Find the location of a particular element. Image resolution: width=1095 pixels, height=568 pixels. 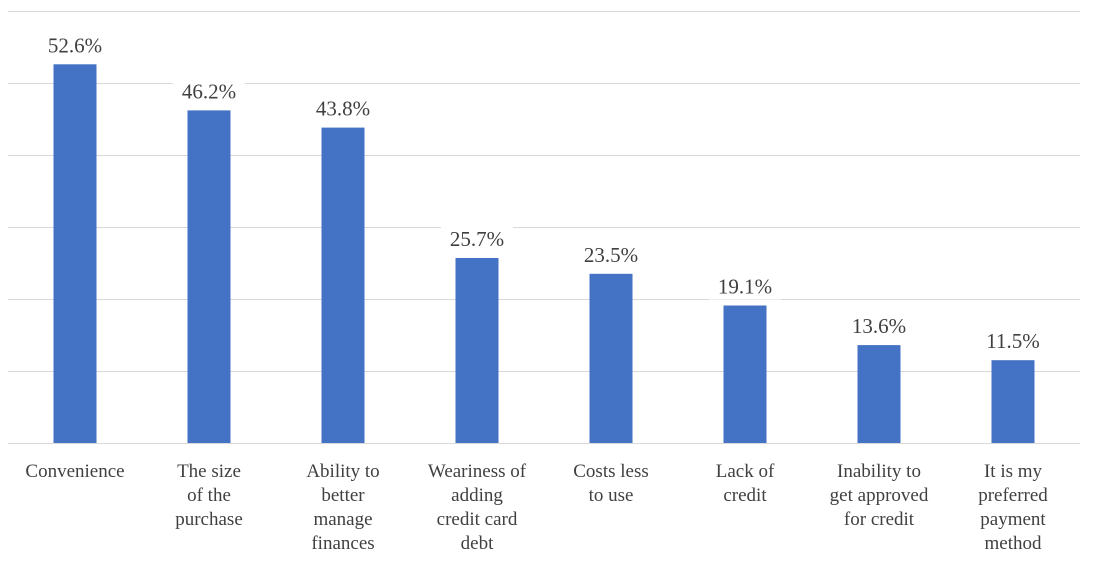

category-label-line: The size is located at coordinates (209, 471).